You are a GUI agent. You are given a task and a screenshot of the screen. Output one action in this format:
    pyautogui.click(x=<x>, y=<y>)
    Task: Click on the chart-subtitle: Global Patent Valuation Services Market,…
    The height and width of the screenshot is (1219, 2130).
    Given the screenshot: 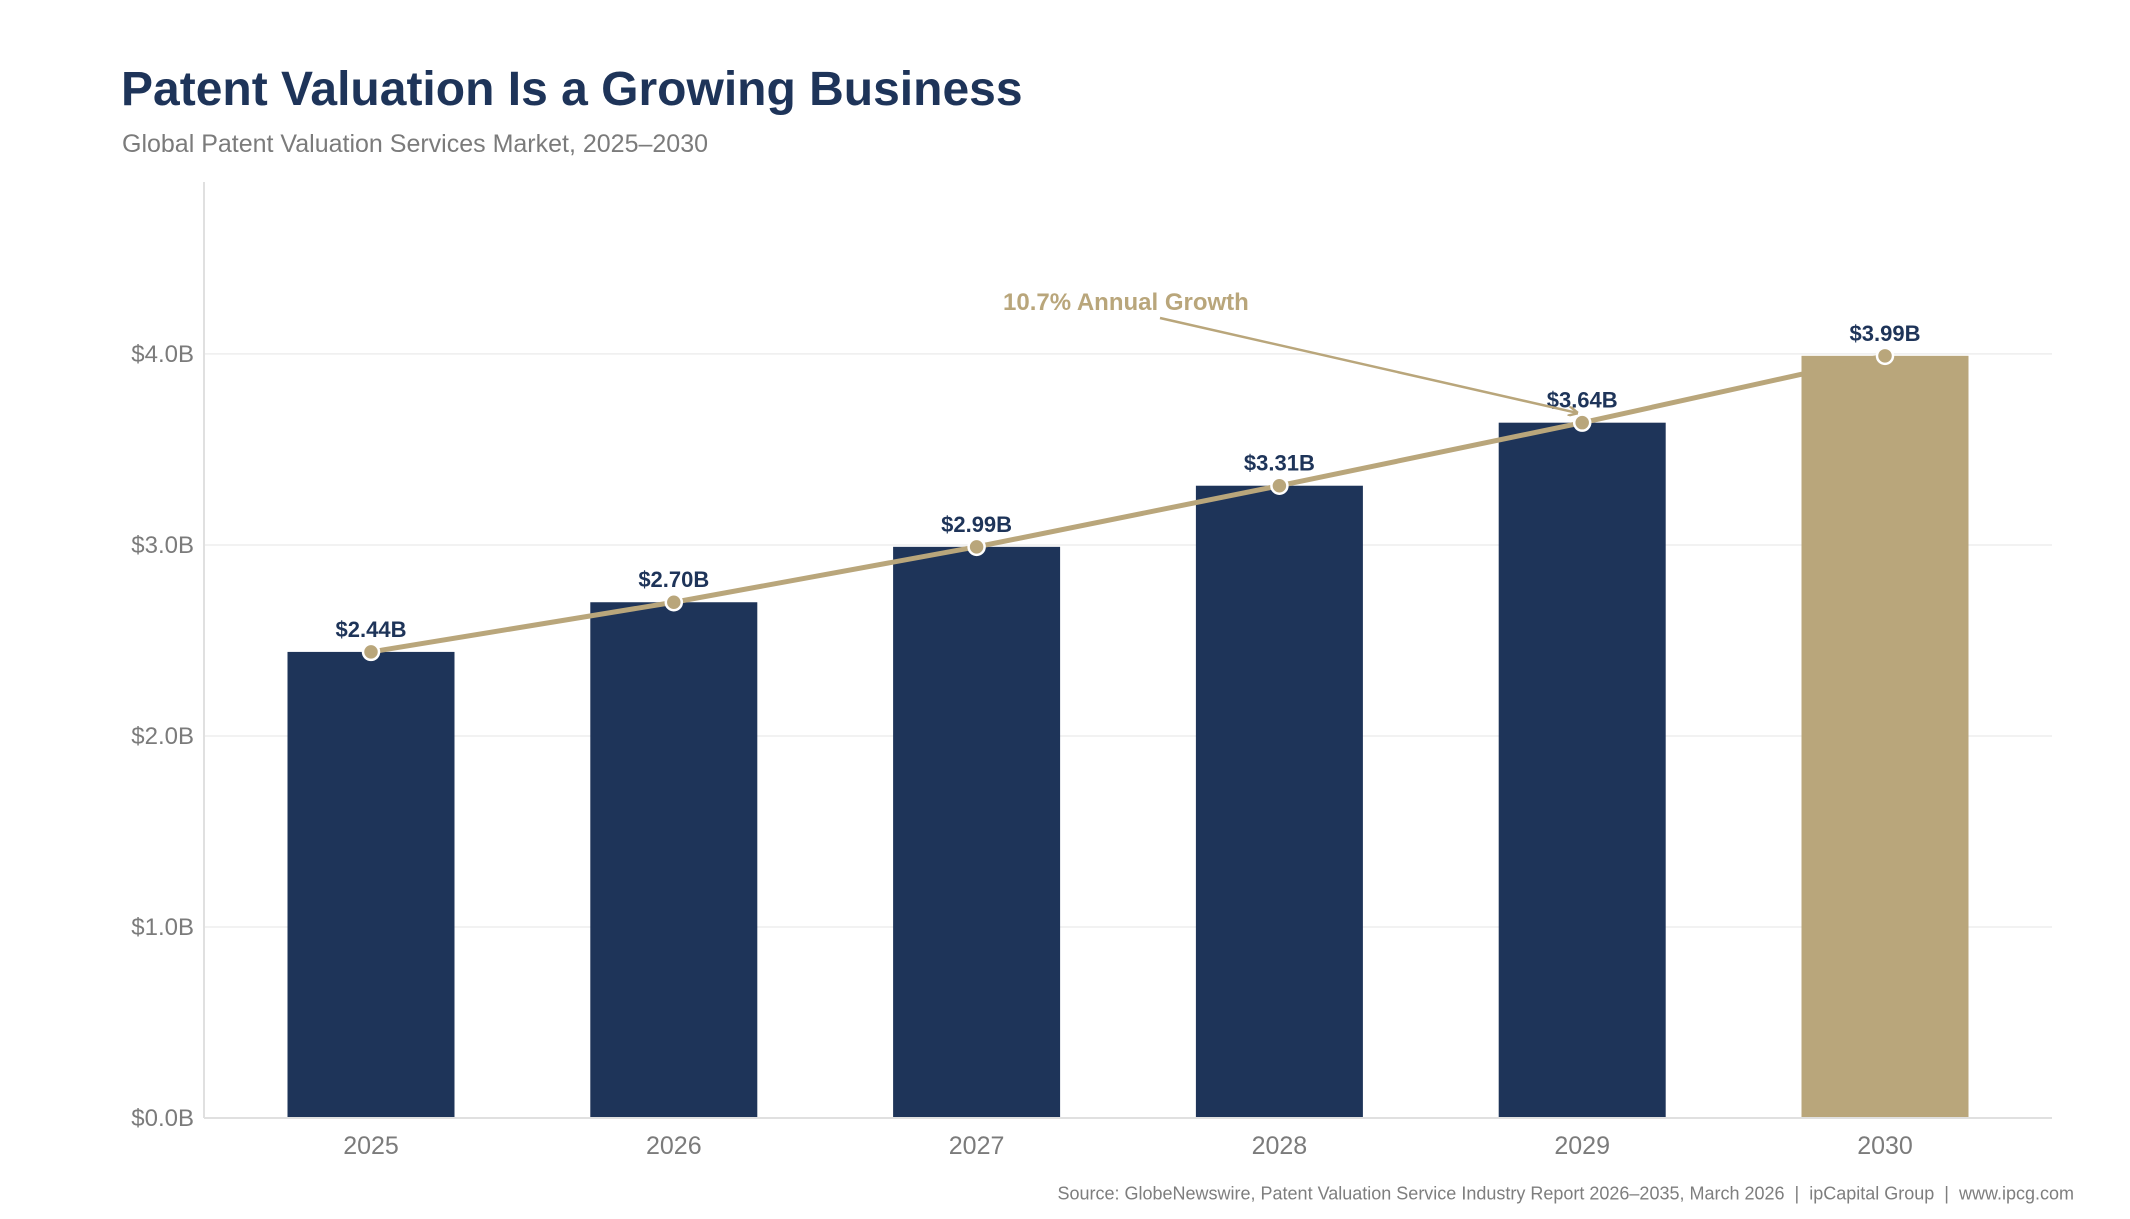 What is the action you would take?
    pyautogui.click(x=415, y=144)
    